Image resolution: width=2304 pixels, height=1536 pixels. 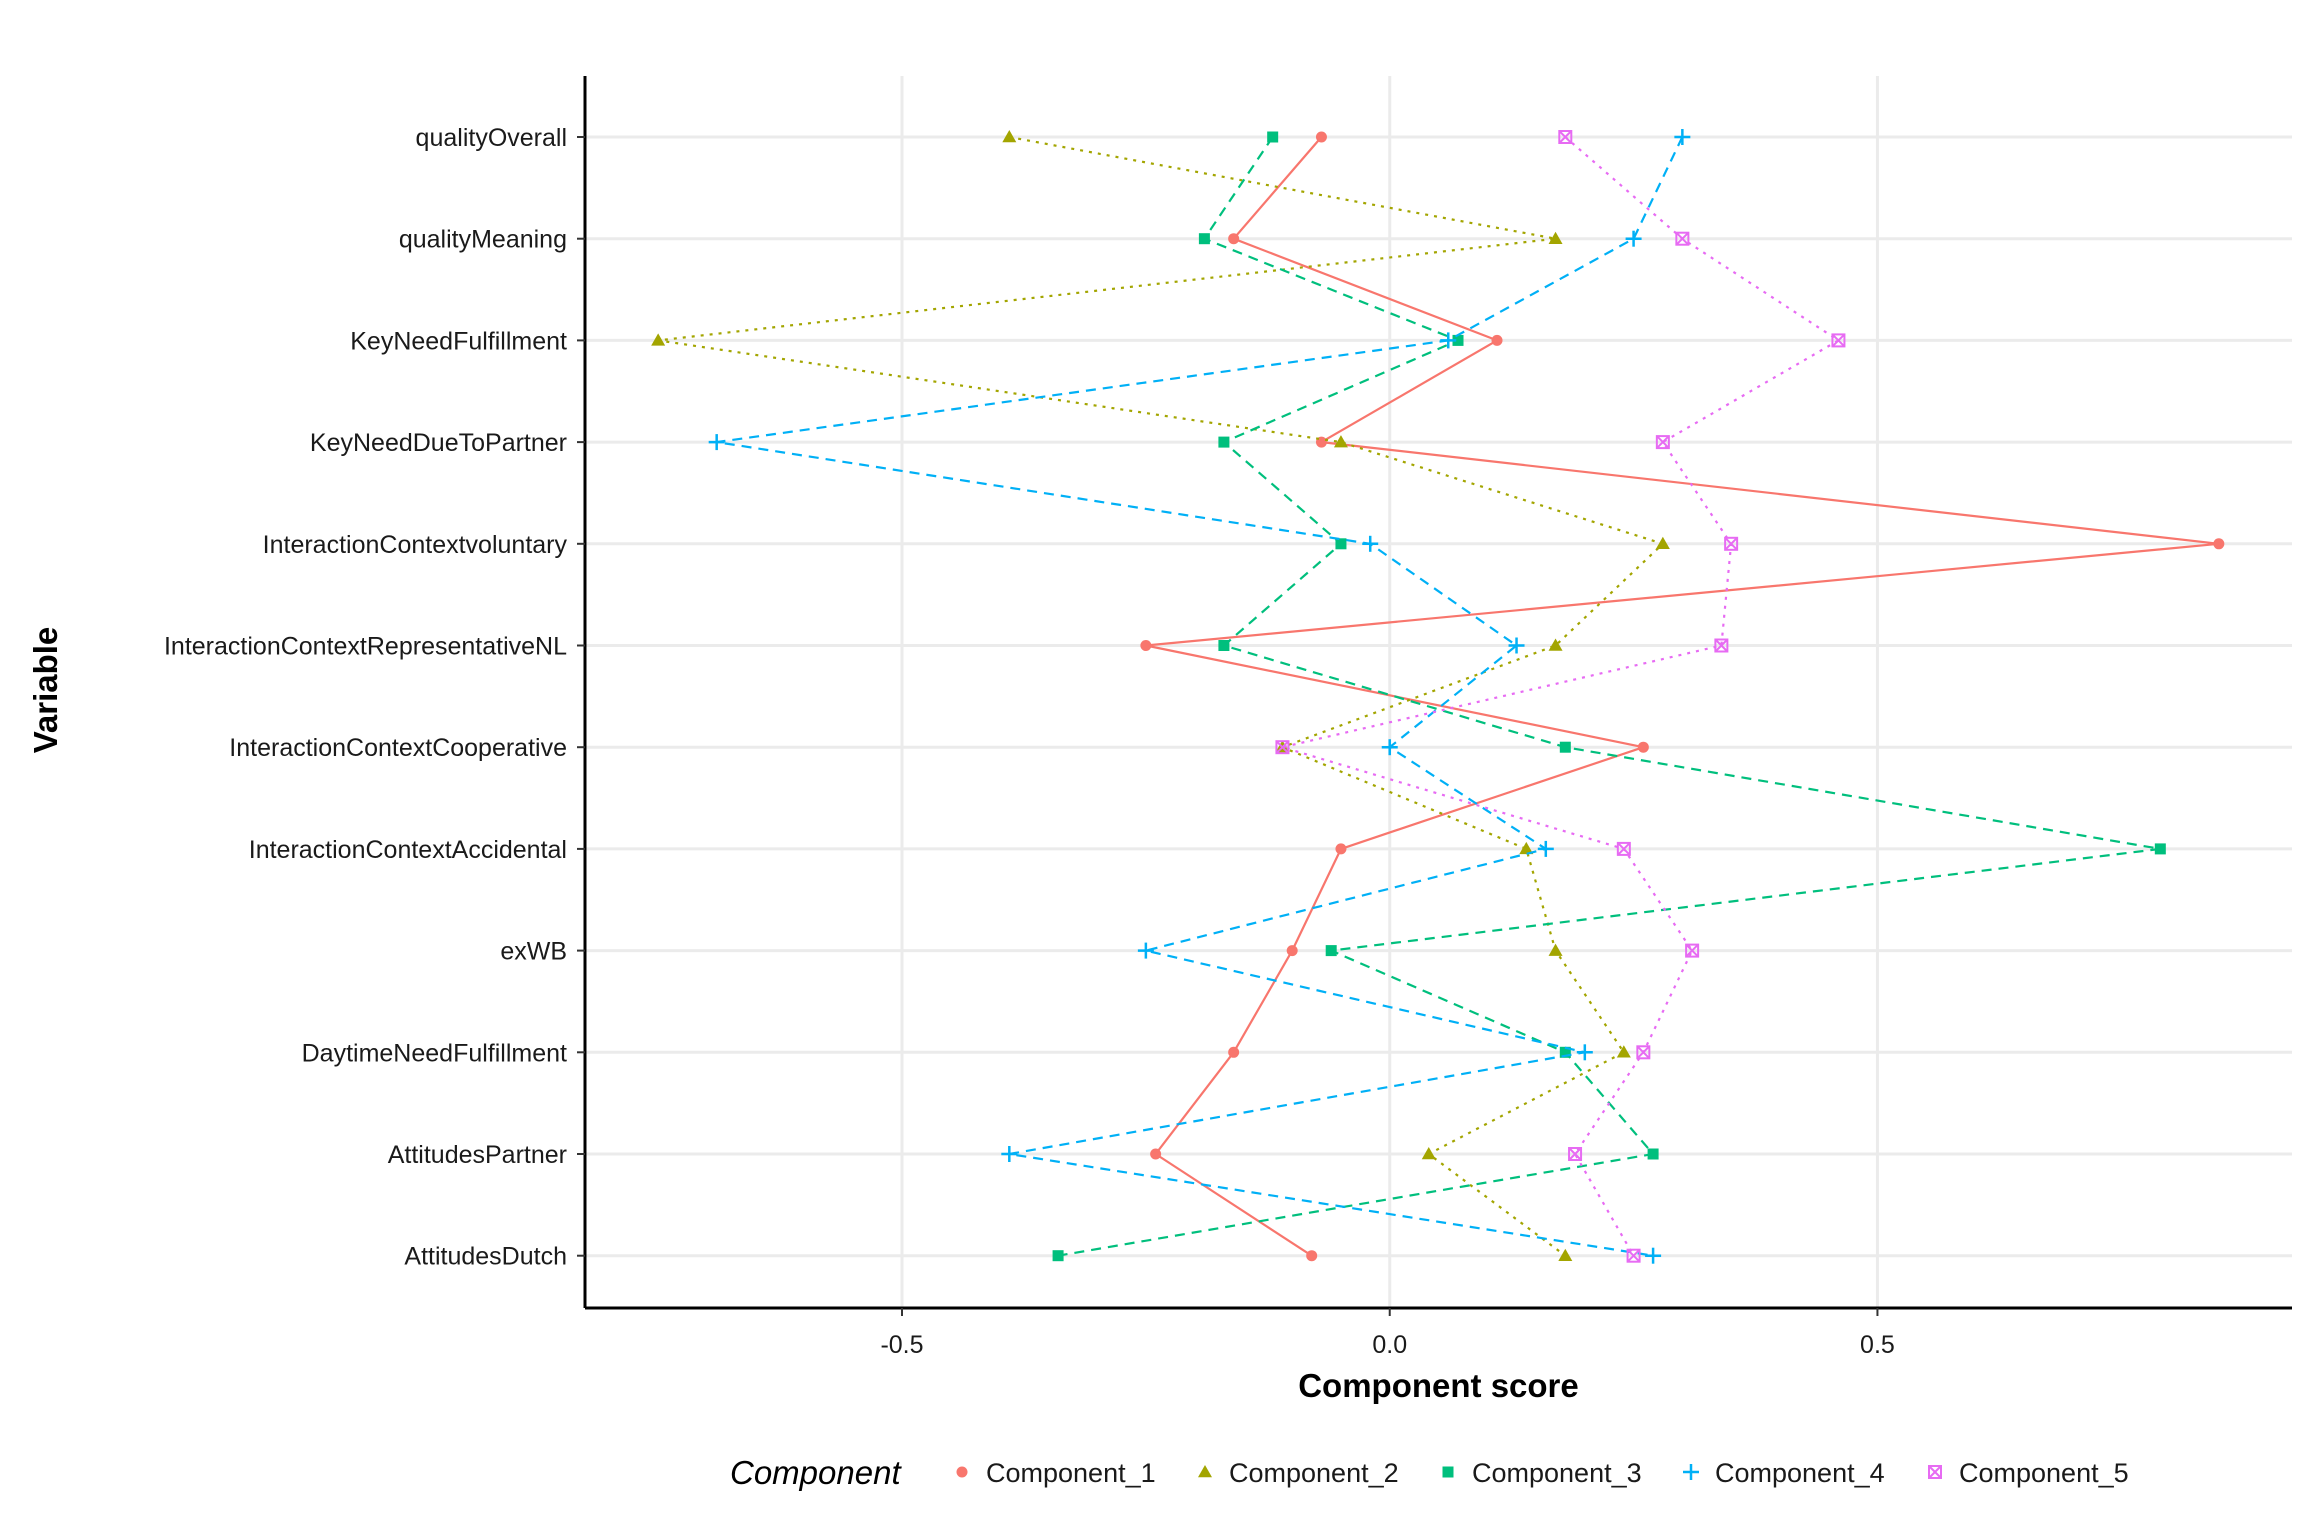 I want to click on y-tick-label: KeyNeedDueToPartner, so click(x=438, y=443).